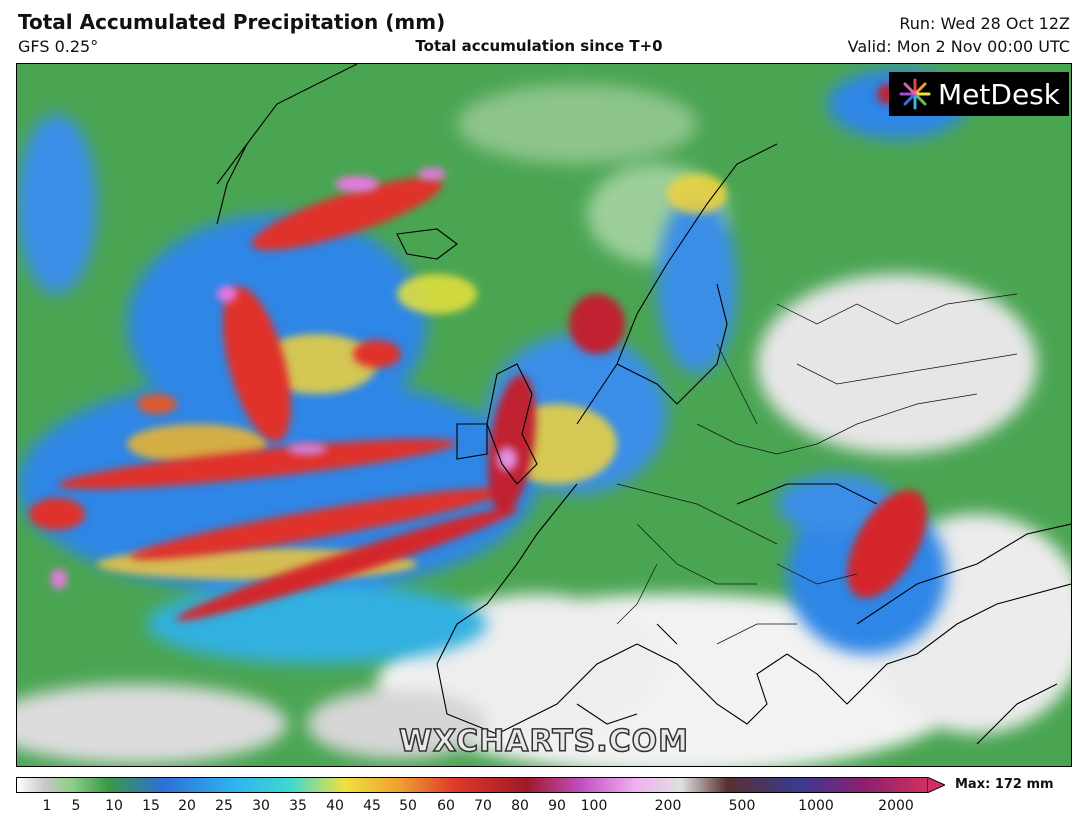 This screenshot has height=820, width=1078. Describe the element at coordinates (47, 806) in the screenshot. I see `tick-label: 1` at that location.